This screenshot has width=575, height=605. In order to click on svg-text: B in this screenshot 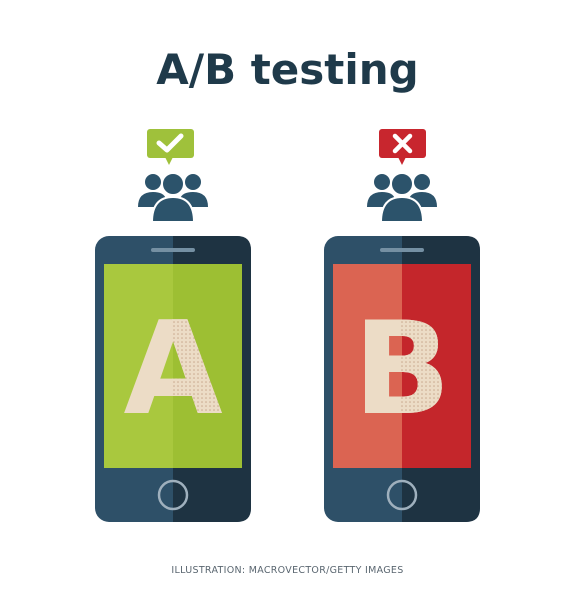, I will do `click(402, 369)`.